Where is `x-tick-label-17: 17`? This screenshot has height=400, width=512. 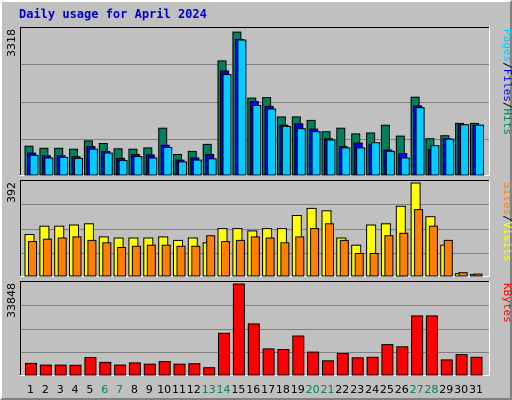 x-tick-label-17: 17 is located at coordinates (268, 389).